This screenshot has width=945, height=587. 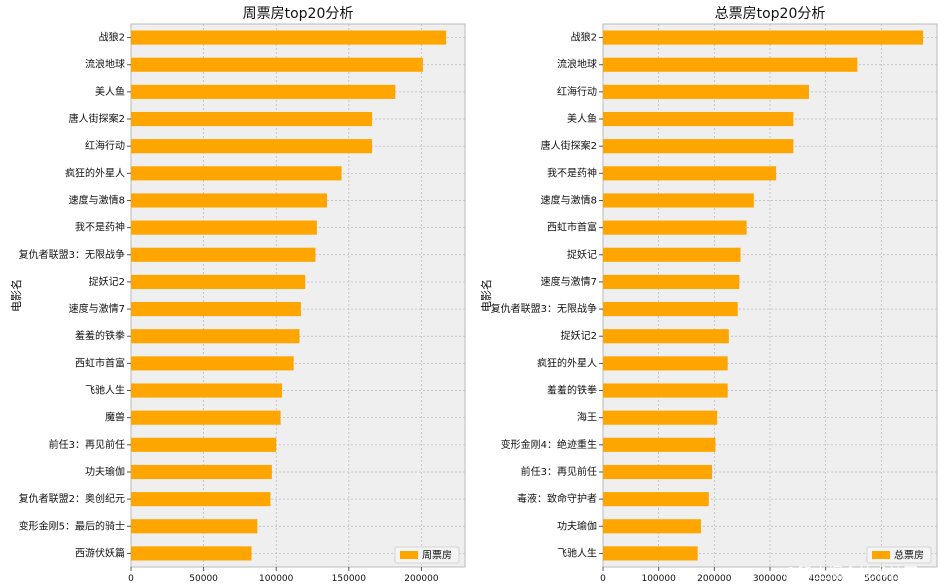 What do you see at coordinates (437, 555) in the screenshot?
I see `legend-label: 周票房` at bounding box center [437, 555].